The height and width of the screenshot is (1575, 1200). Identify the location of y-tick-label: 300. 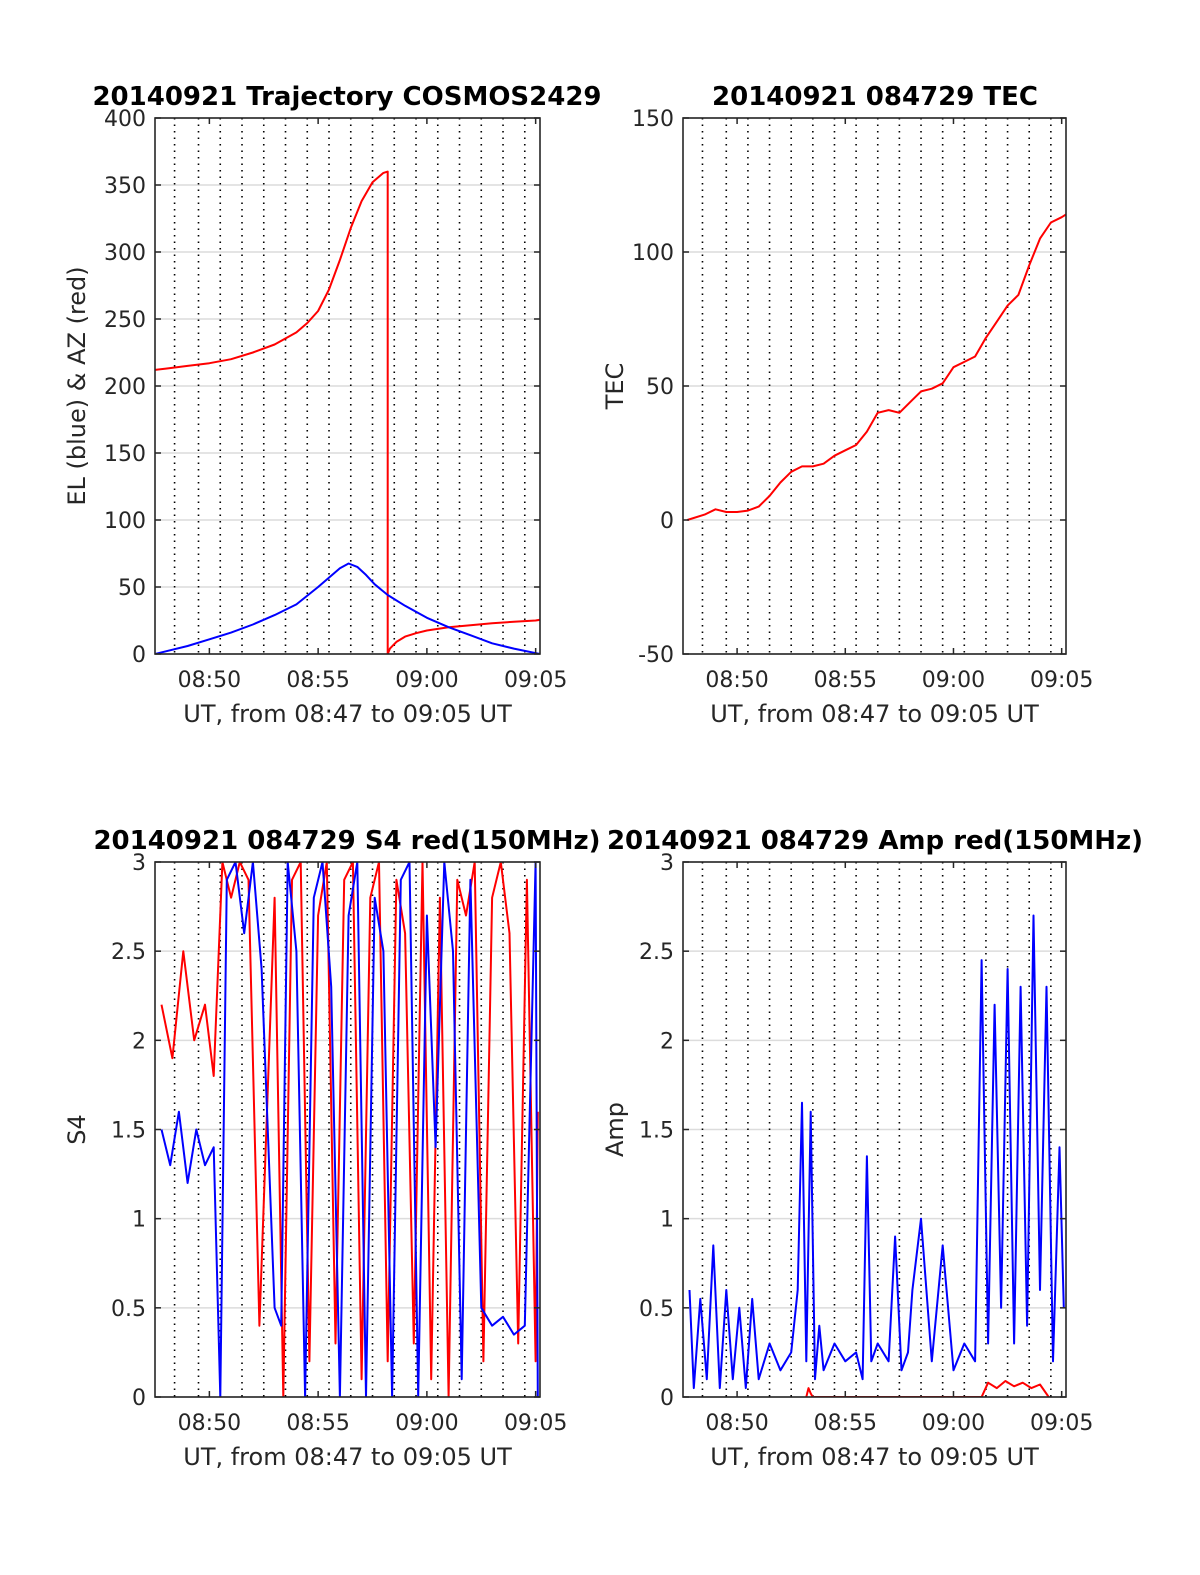
(125, 253).